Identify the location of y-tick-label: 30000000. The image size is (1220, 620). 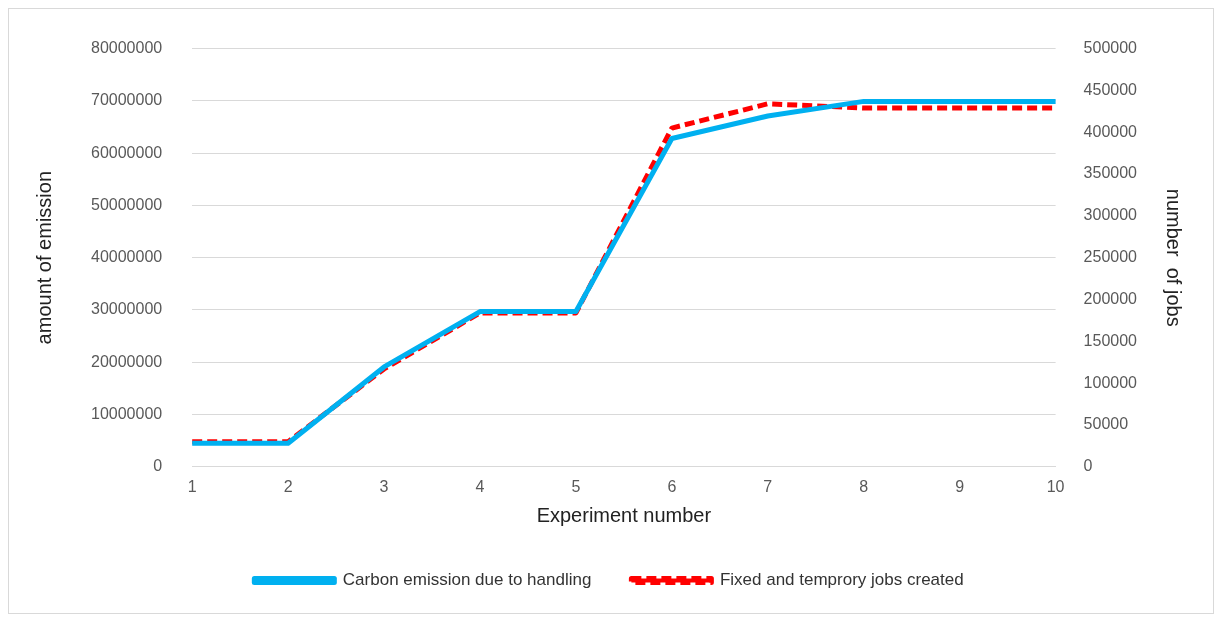
(127, 309).